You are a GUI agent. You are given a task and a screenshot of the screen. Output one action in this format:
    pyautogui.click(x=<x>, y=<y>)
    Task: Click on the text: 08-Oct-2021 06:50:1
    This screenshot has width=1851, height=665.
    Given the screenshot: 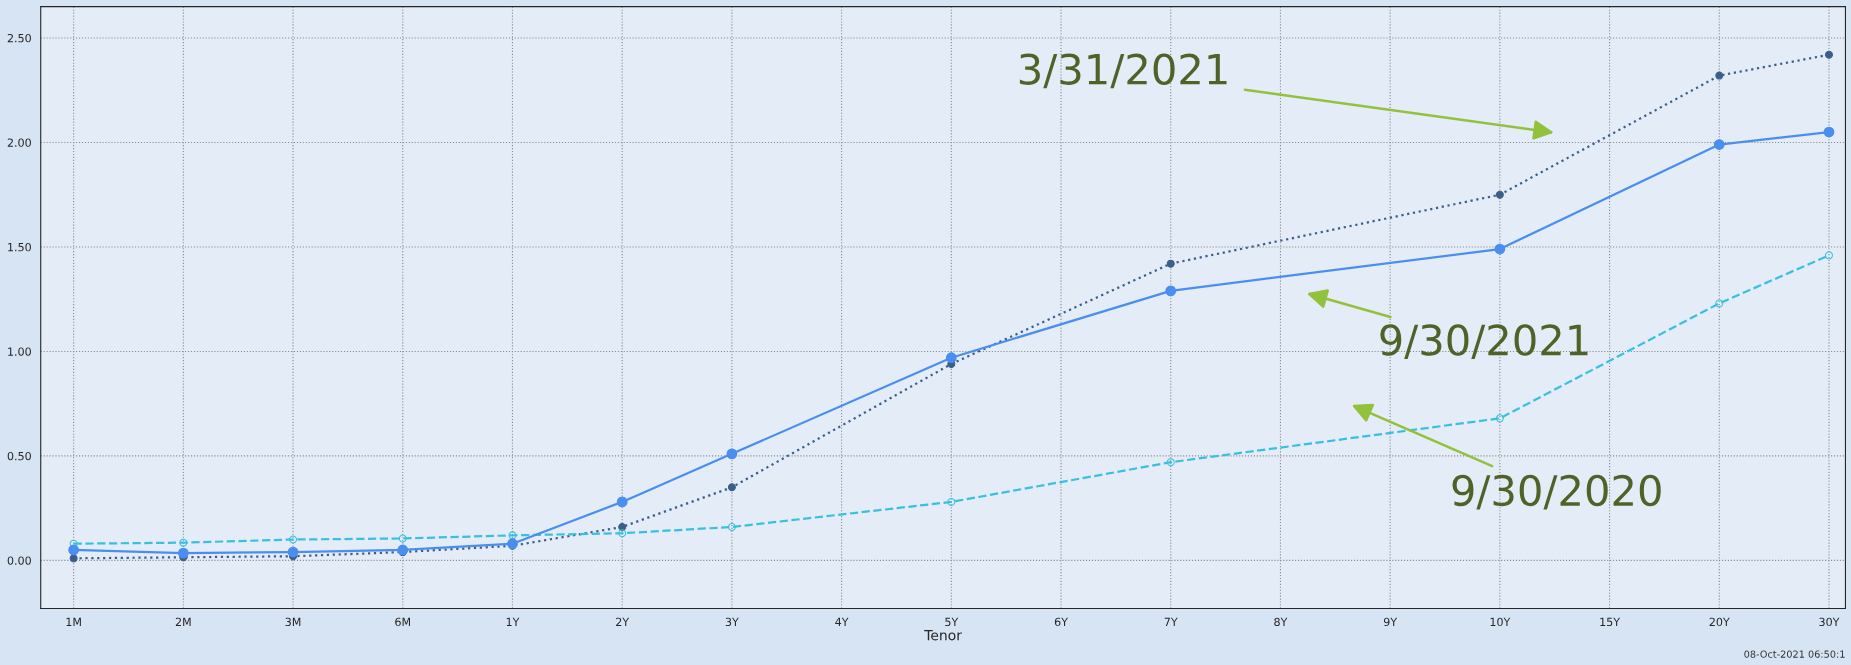 What is the action you would take?
    pyautogui.click(x=1794, y=654)
    